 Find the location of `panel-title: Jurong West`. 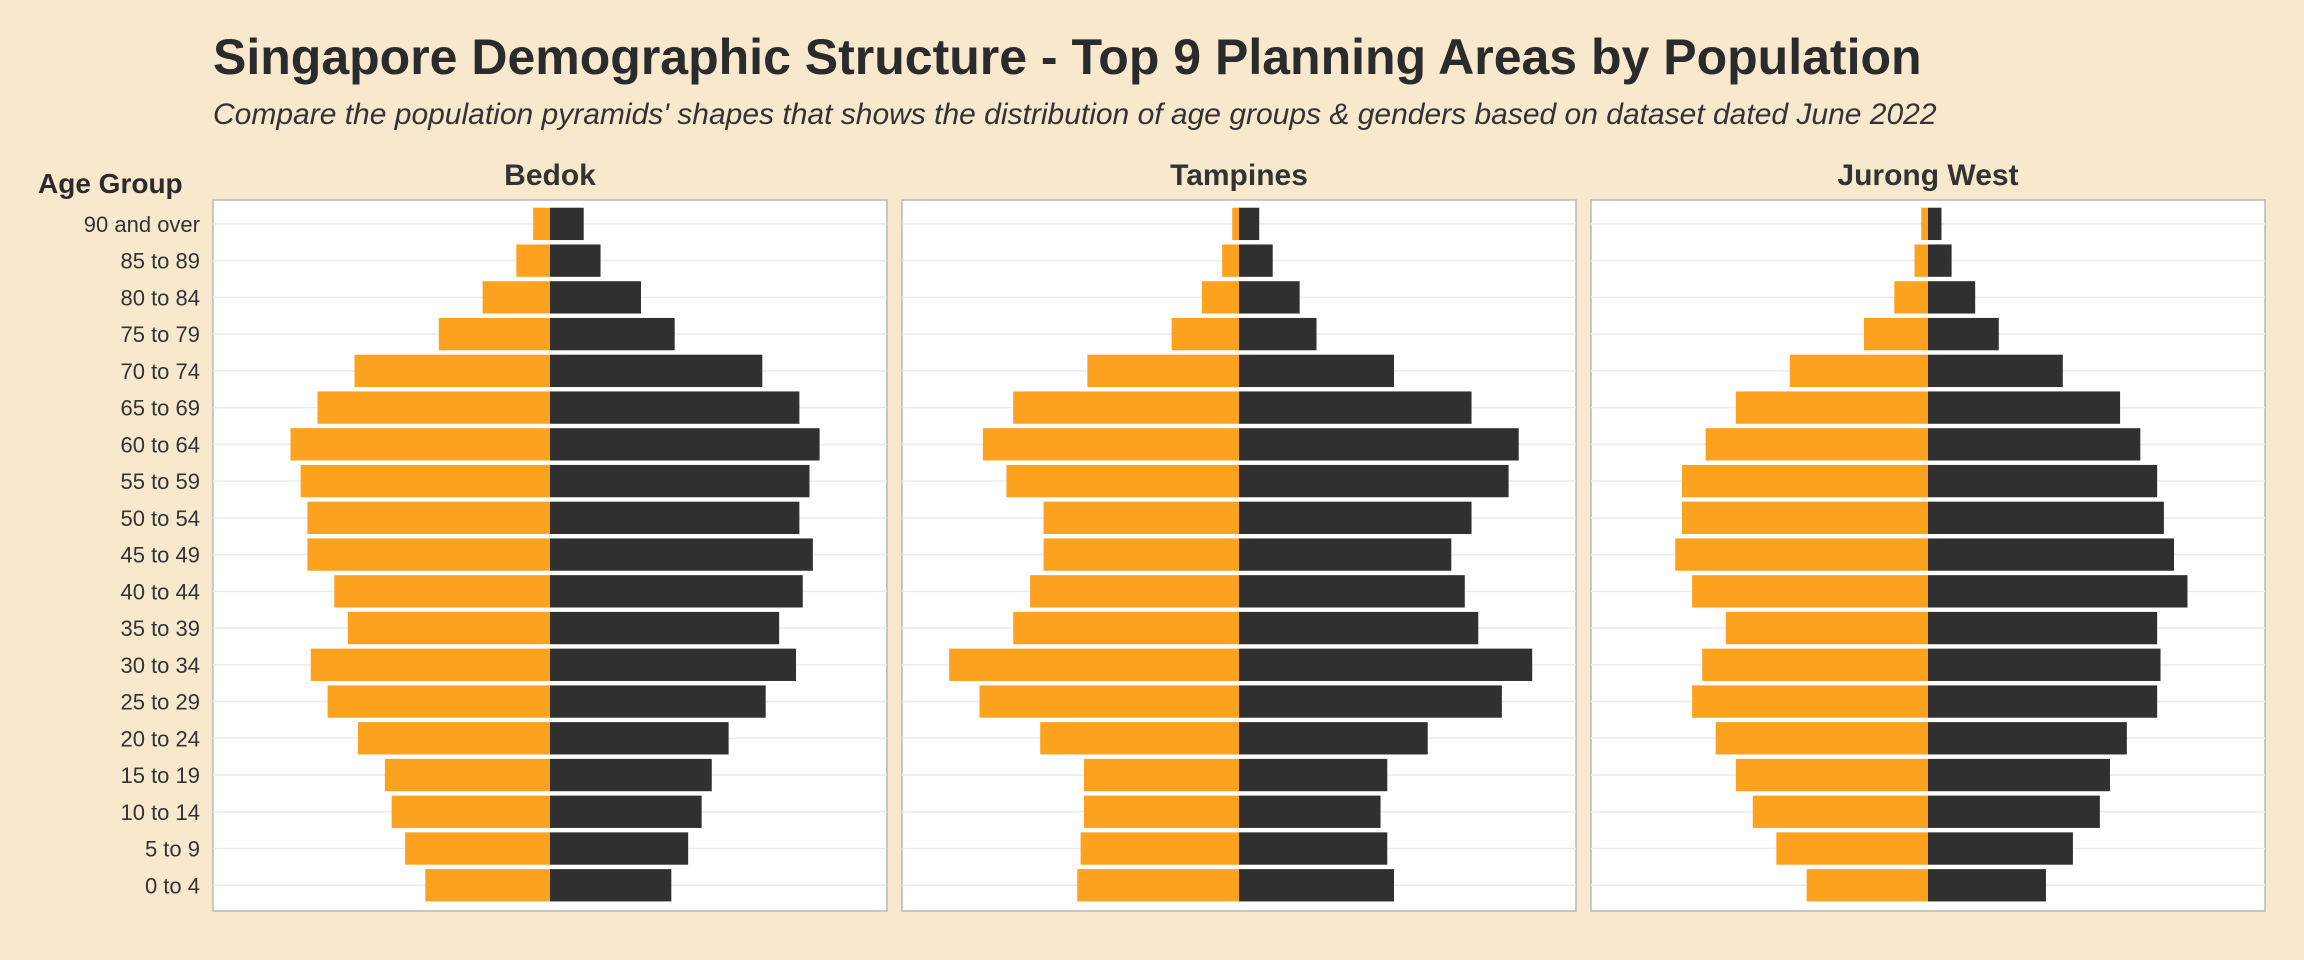

panel-title: Jurong West is located at coordinates (1927, 175).